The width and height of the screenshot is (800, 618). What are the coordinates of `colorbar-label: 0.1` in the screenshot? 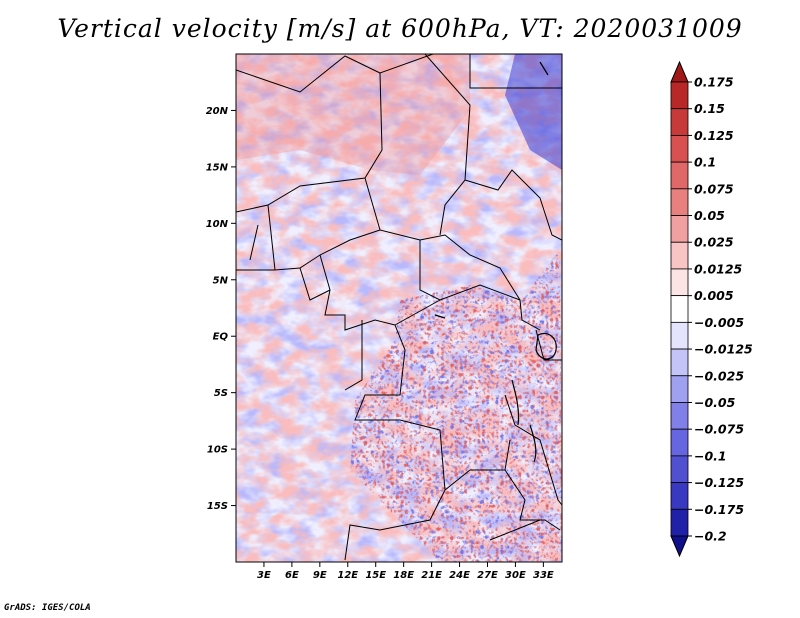 It's located at (705, 162).